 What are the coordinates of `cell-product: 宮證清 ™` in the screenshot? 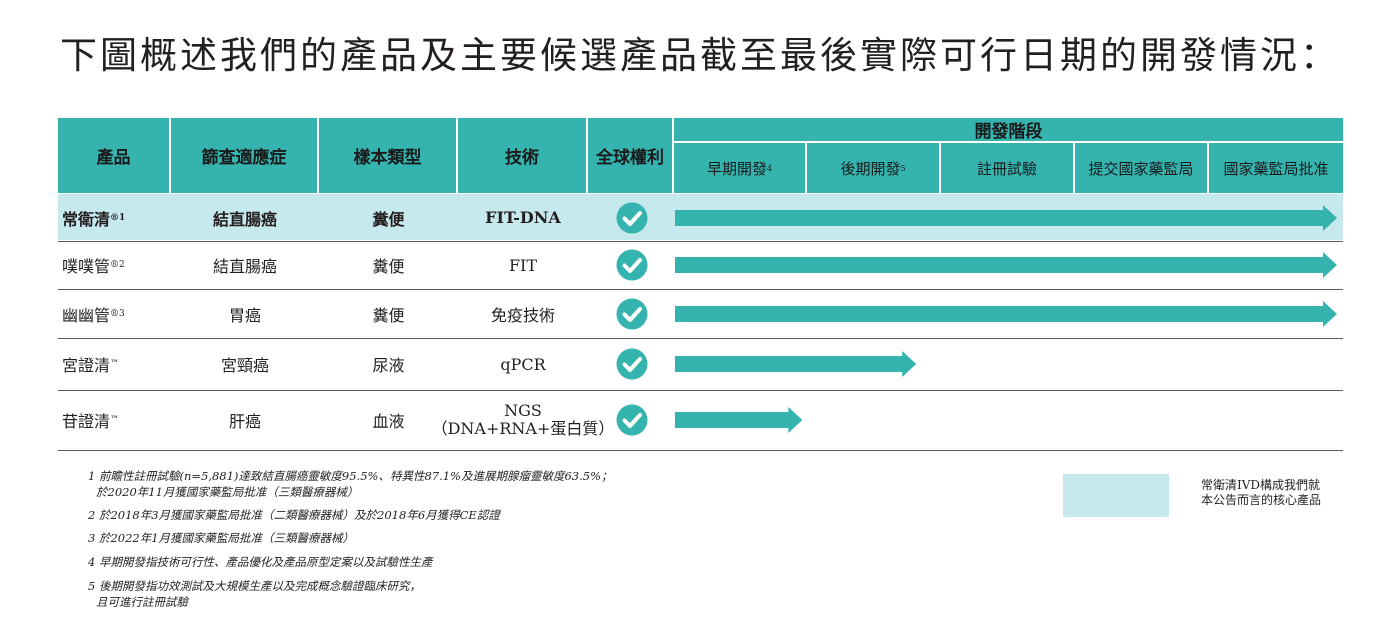 It's located at (116, 364).